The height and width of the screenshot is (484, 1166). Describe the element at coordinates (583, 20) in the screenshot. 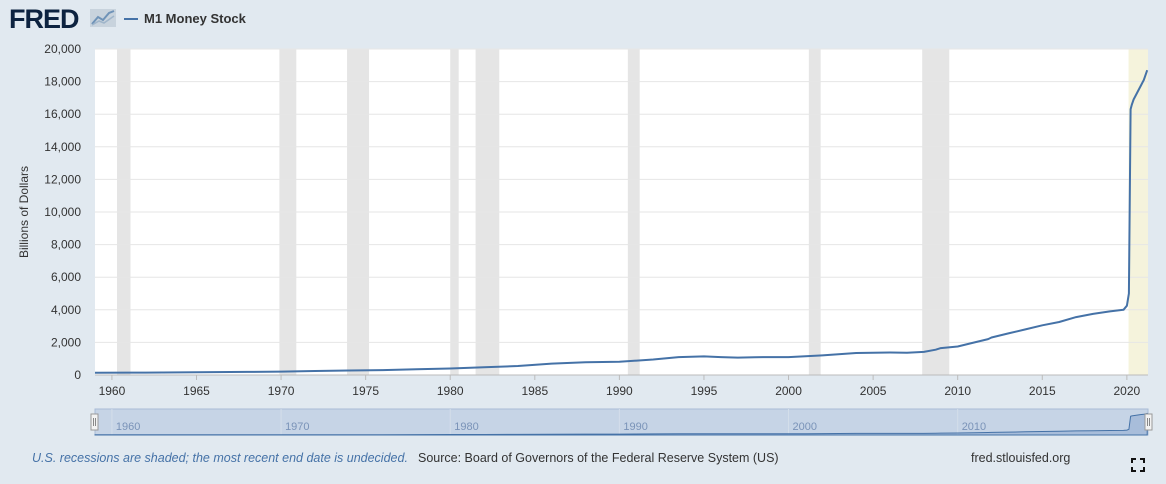

I see `chart-header: FRED M1 Money Stock` at that location.